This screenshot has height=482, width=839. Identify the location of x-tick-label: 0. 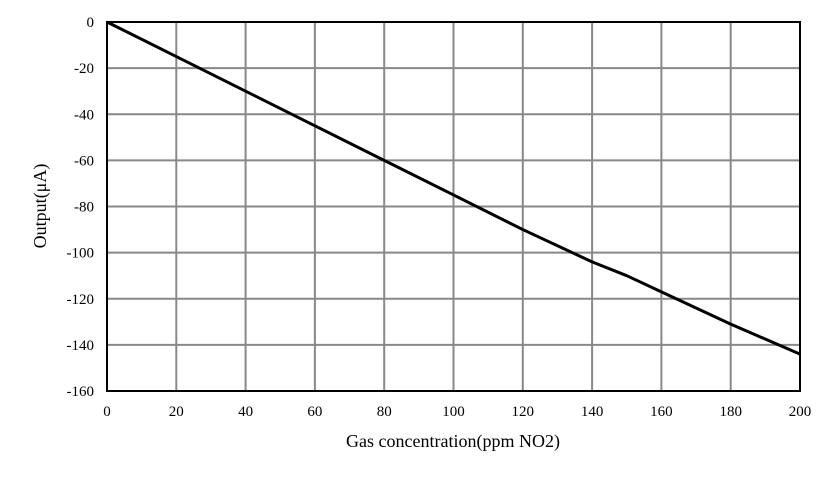
(107, 412).